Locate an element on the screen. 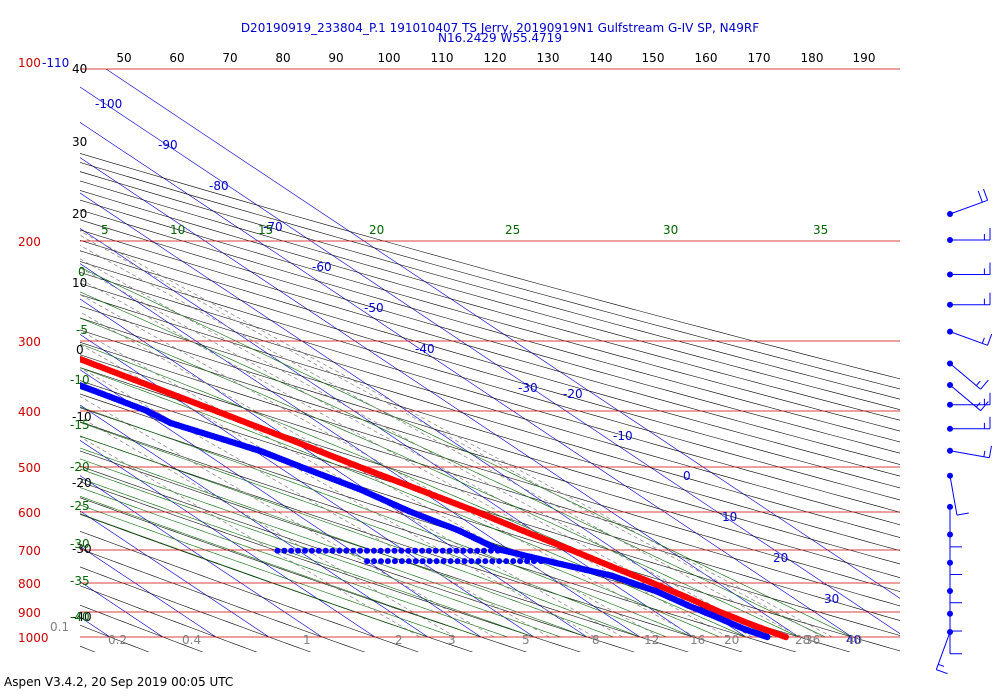 Image resolution: width=1000 pixels, height=700 pixels. temperature-label: 40 is located at coordinates (853, 640).